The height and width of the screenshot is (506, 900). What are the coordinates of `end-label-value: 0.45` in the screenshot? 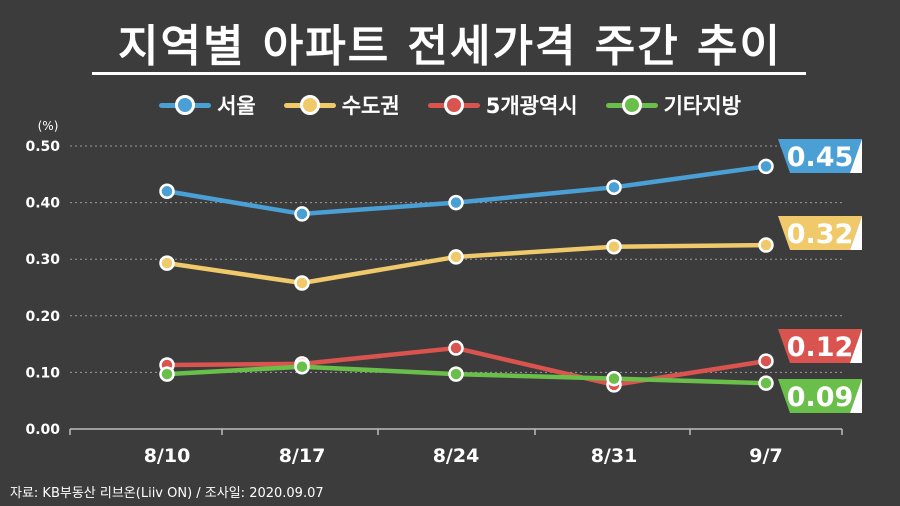 It's located at (820, 157).